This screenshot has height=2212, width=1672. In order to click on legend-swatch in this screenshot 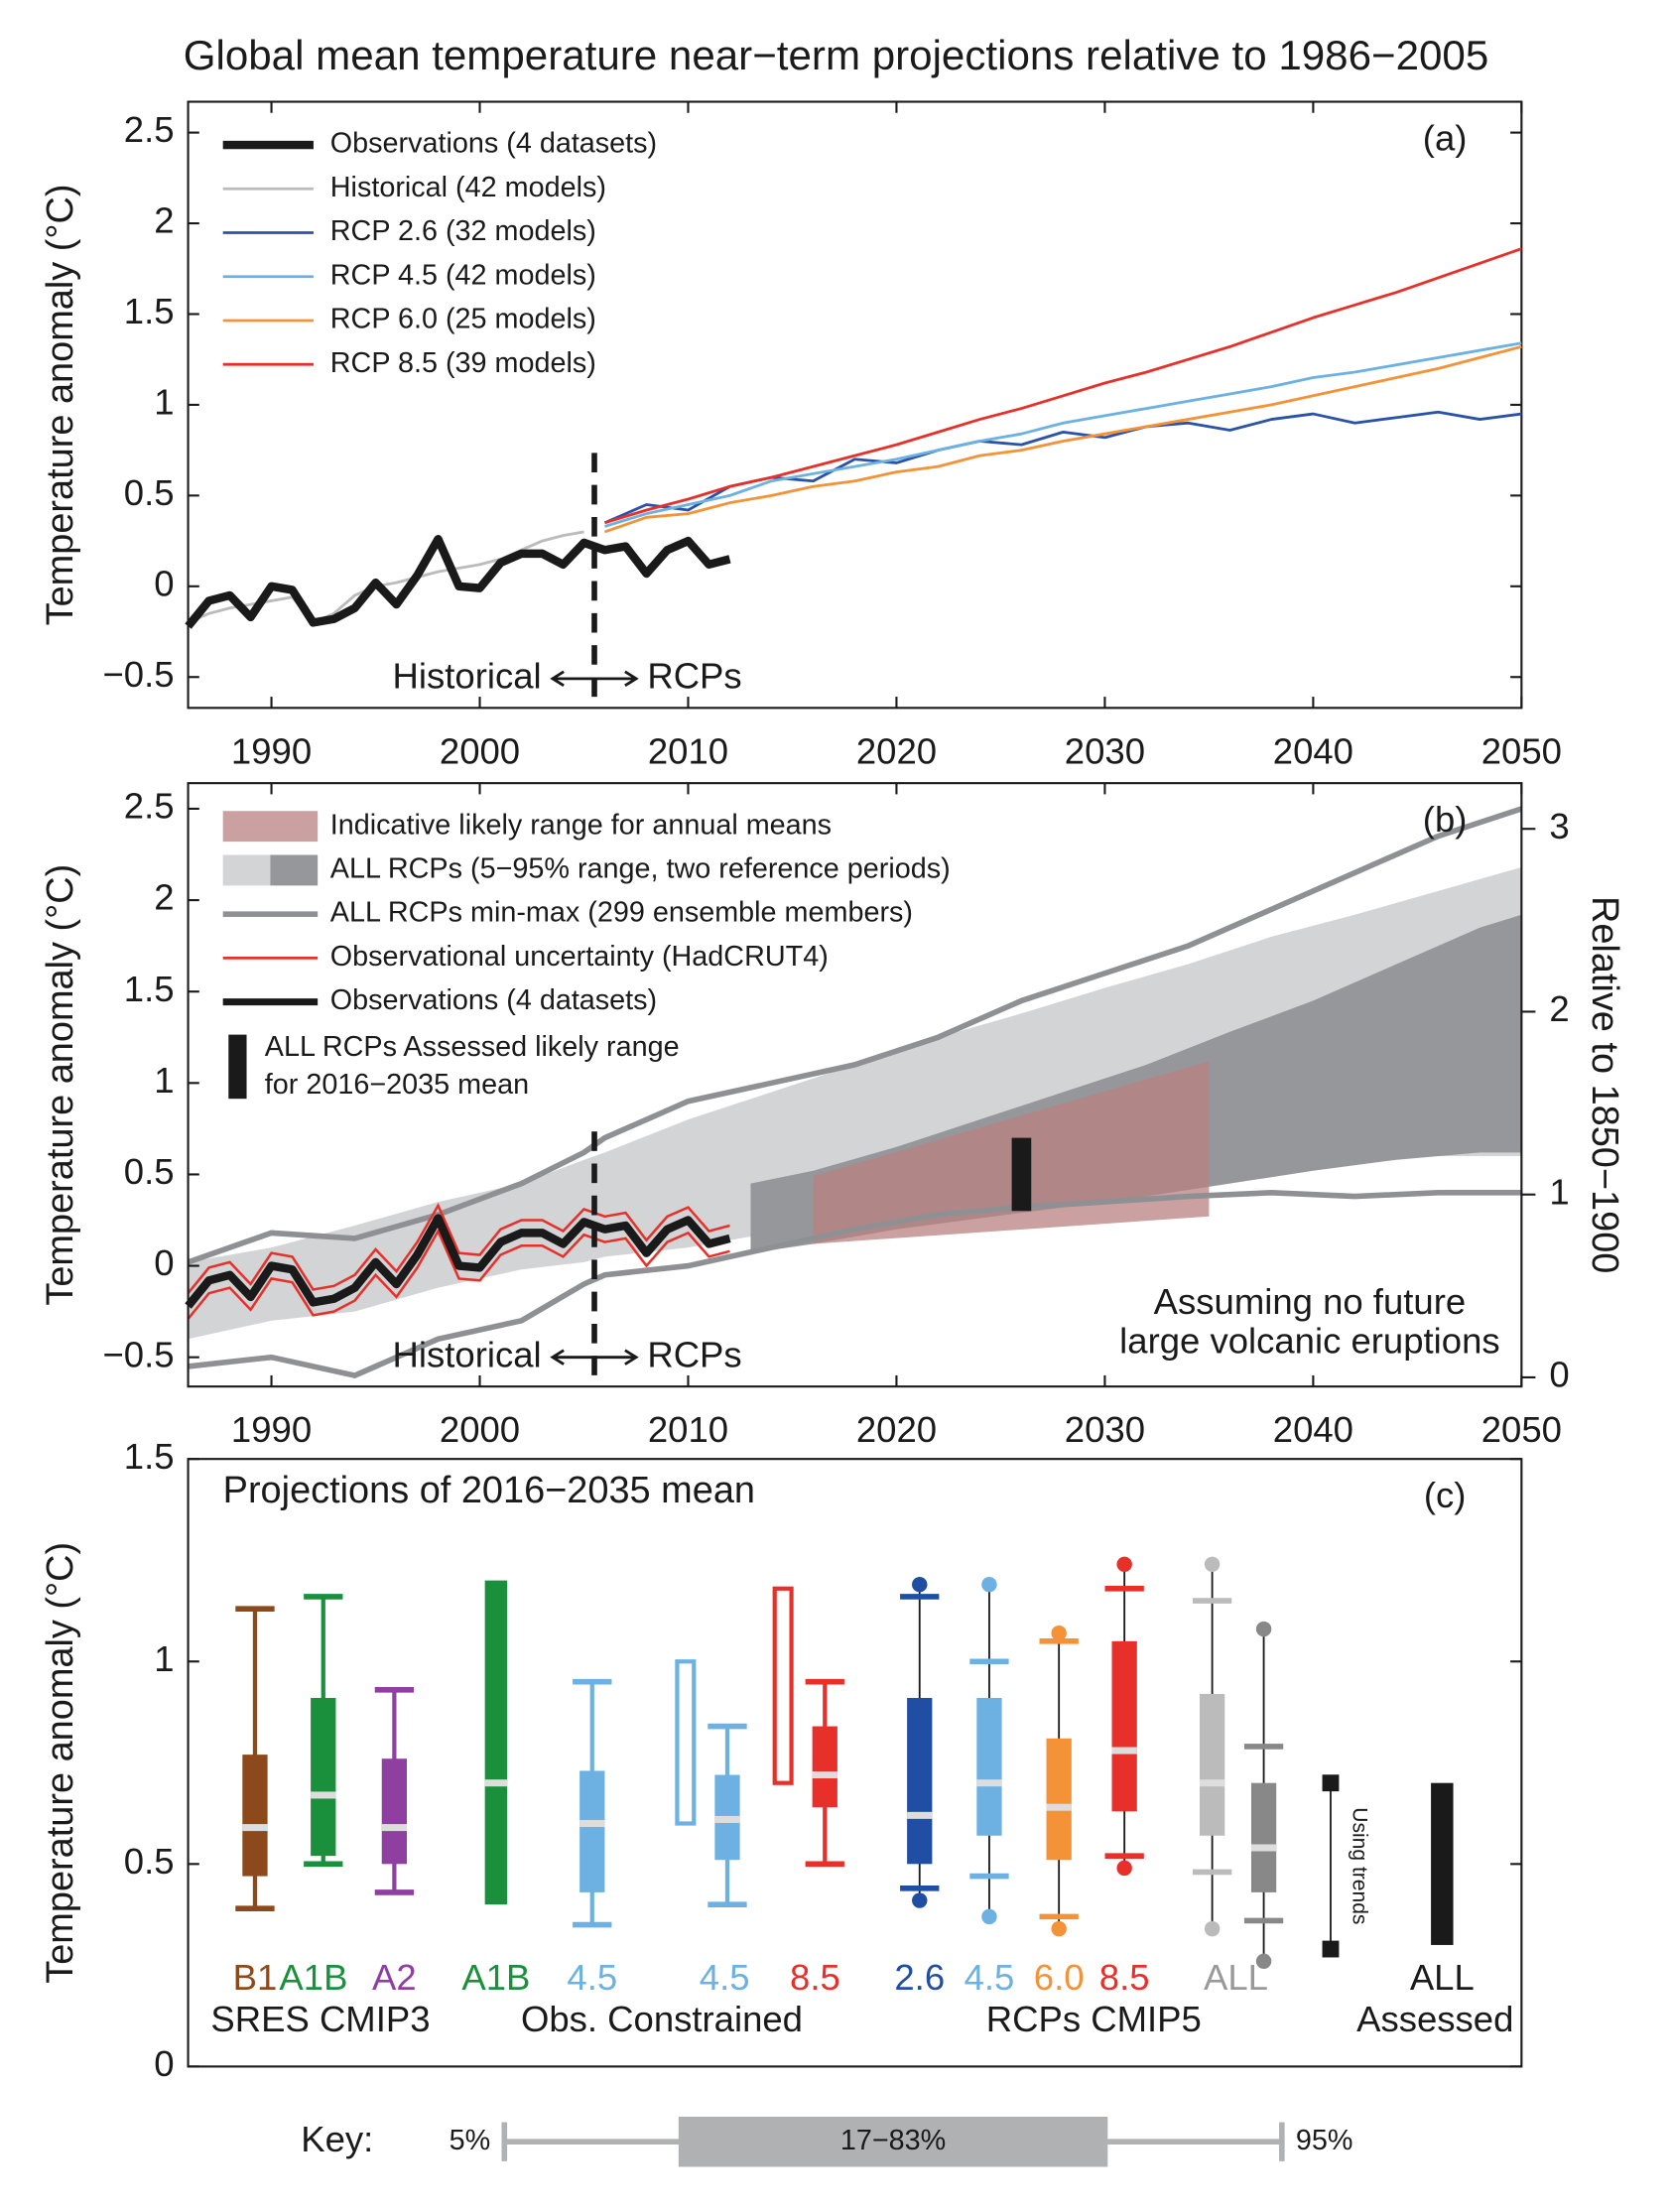, I will do `click(270, 827)`.